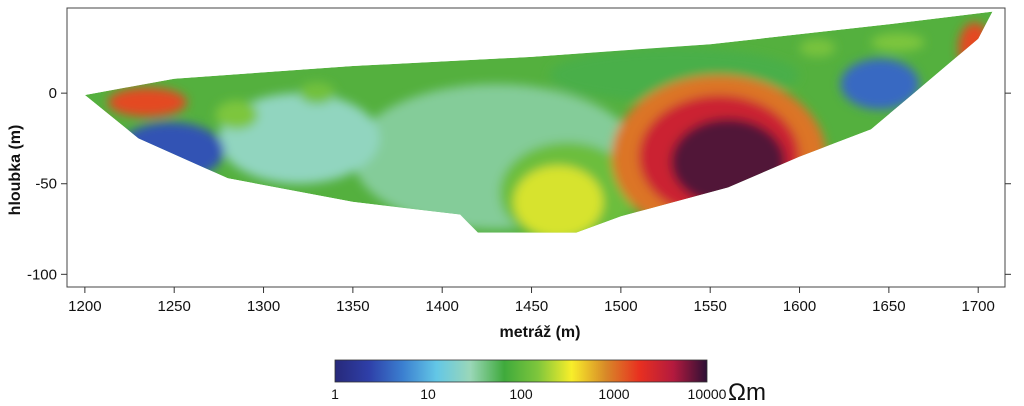 The height and width of the screenshot is (406, 1024). I want to click on x-tick-label: 1350, so click(352, 306).